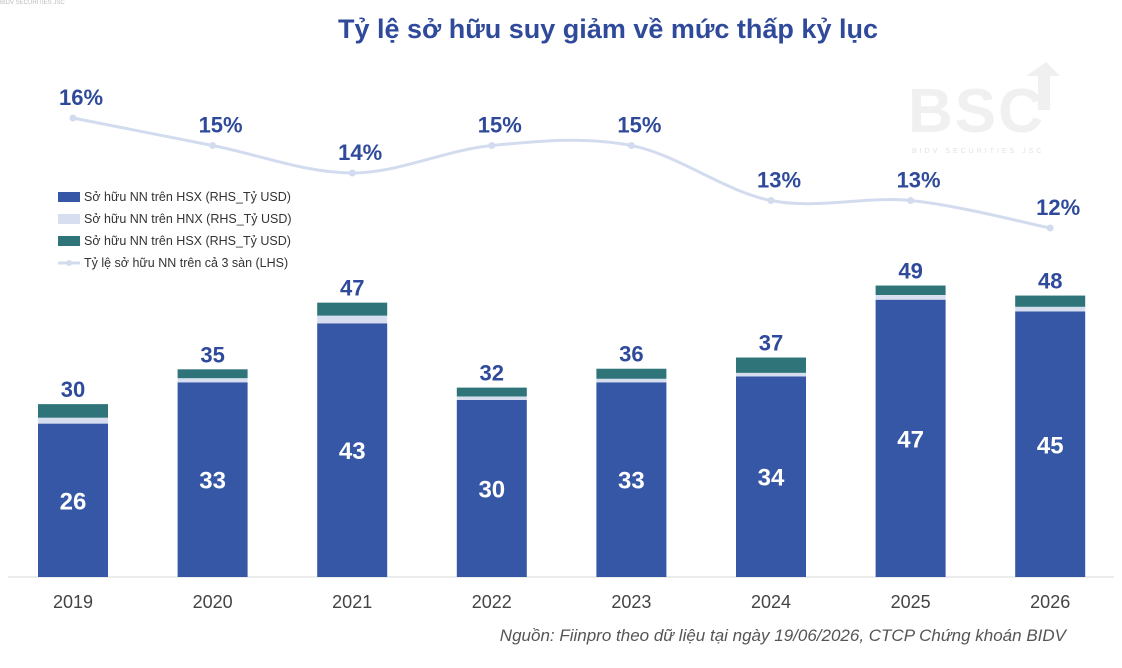 The width and height of the screenshot is (1122, 668). I want to click on line-value-label-2023: 15%, so click(639, 125).